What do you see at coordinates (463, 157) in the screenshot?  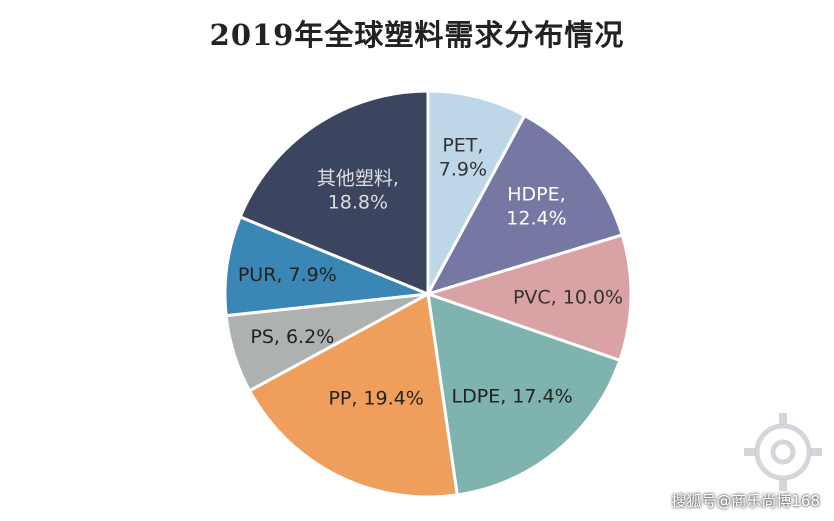 I see `slice-label-PET: PET, 7.9%` at bounding box center [463, 157].